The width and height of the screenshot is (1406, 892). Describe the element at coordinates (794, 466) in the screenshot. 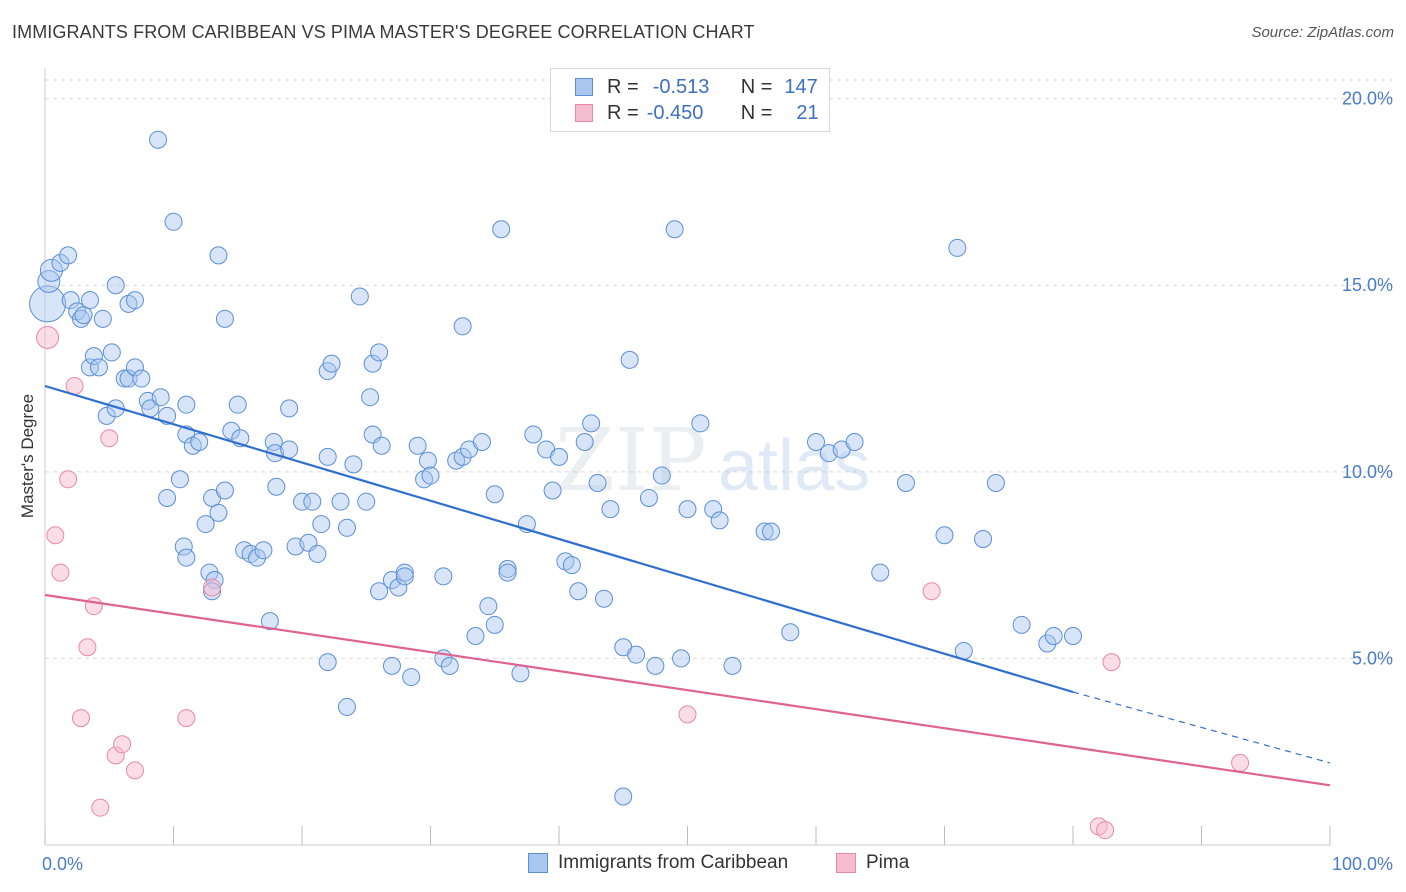

I see `watermark-atlas: atlas` at that location.